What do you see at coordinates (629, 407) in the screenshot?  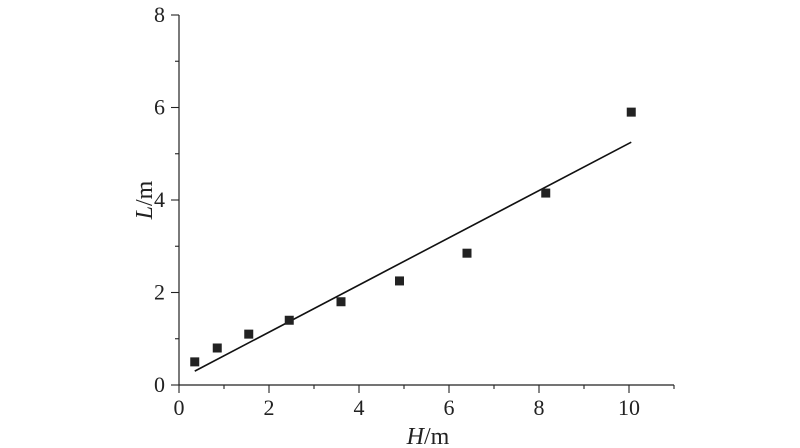 I see `x-tick-label: 10` at bounding box center [629, 407].